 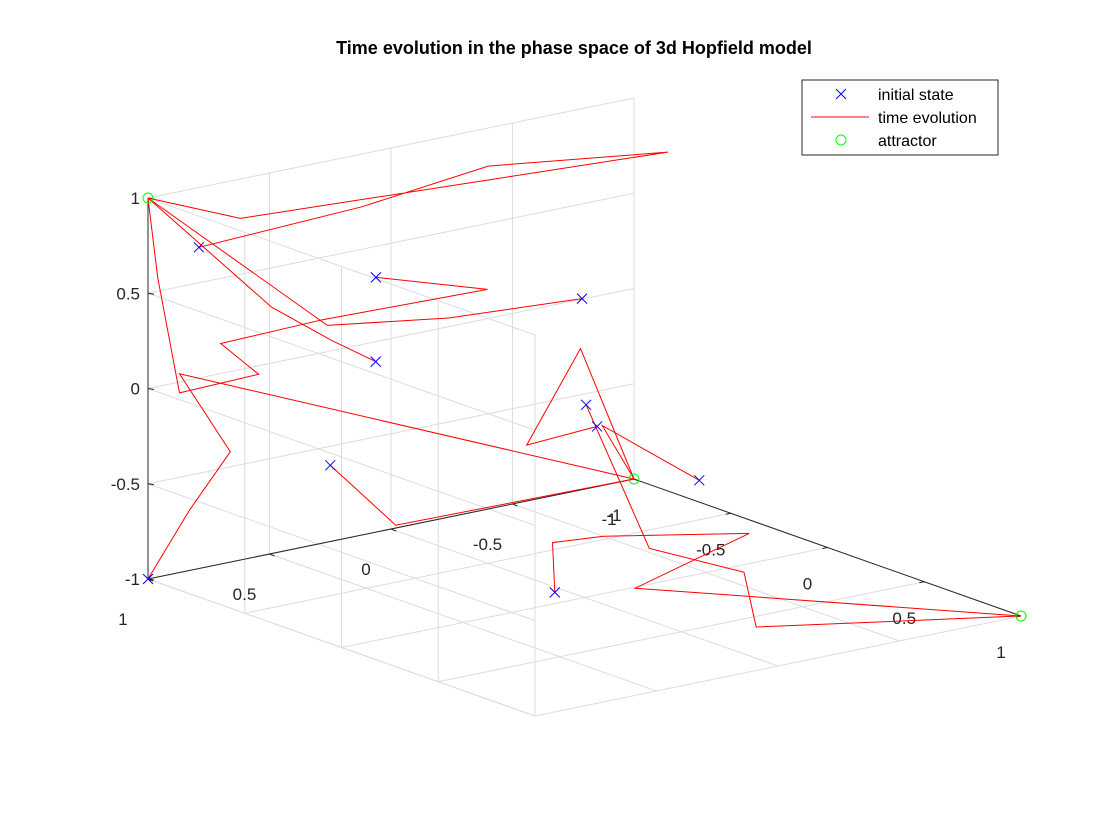 What do you see at coordinates (613, 515) in the screenshot?
I see `x-tick-label: -1` at bounding box center [613, 515].